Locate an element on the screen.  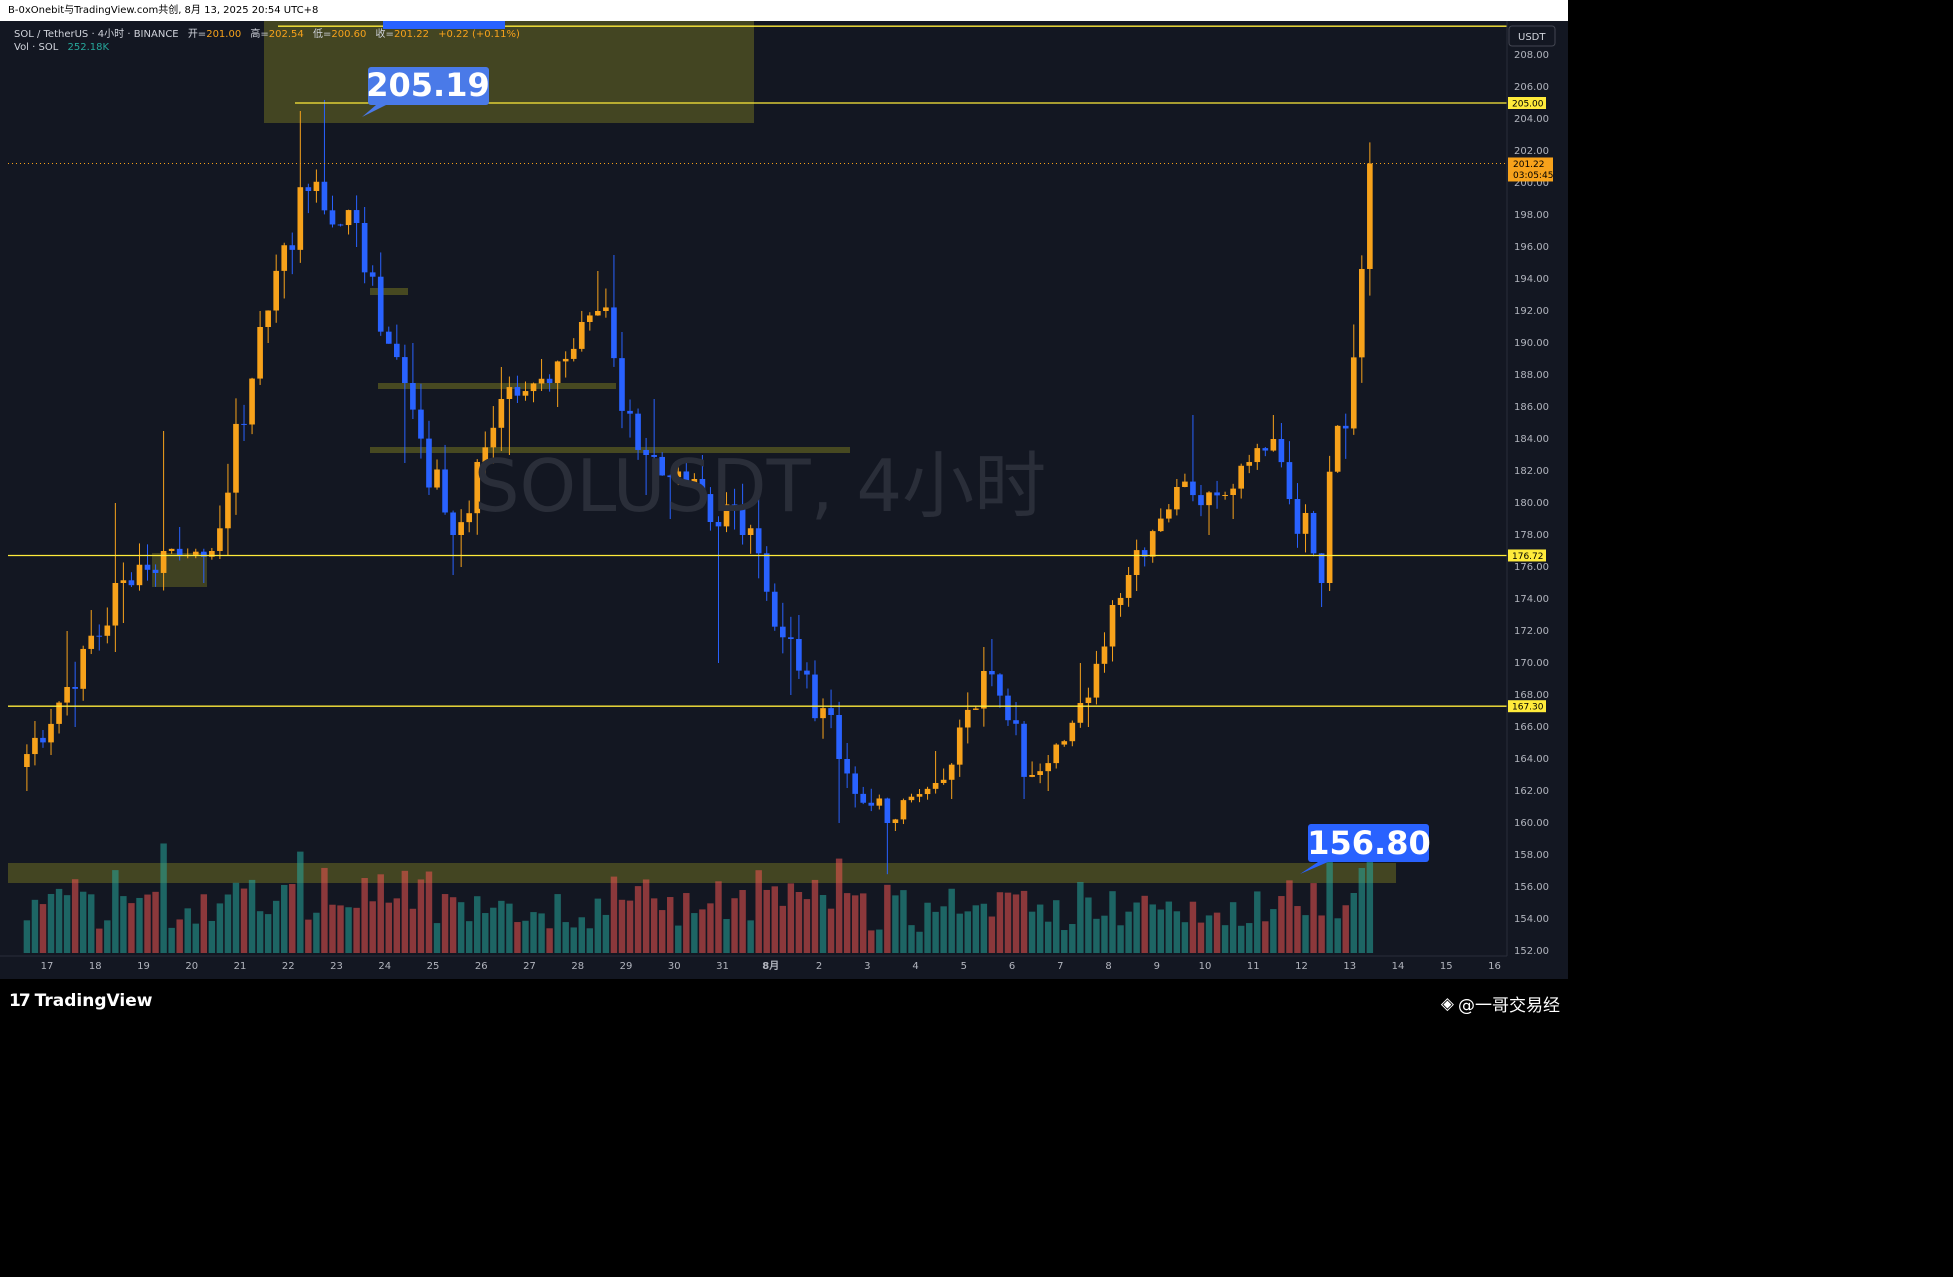
price-tick-label: 198.00 is located at coordinates (1531, 215).